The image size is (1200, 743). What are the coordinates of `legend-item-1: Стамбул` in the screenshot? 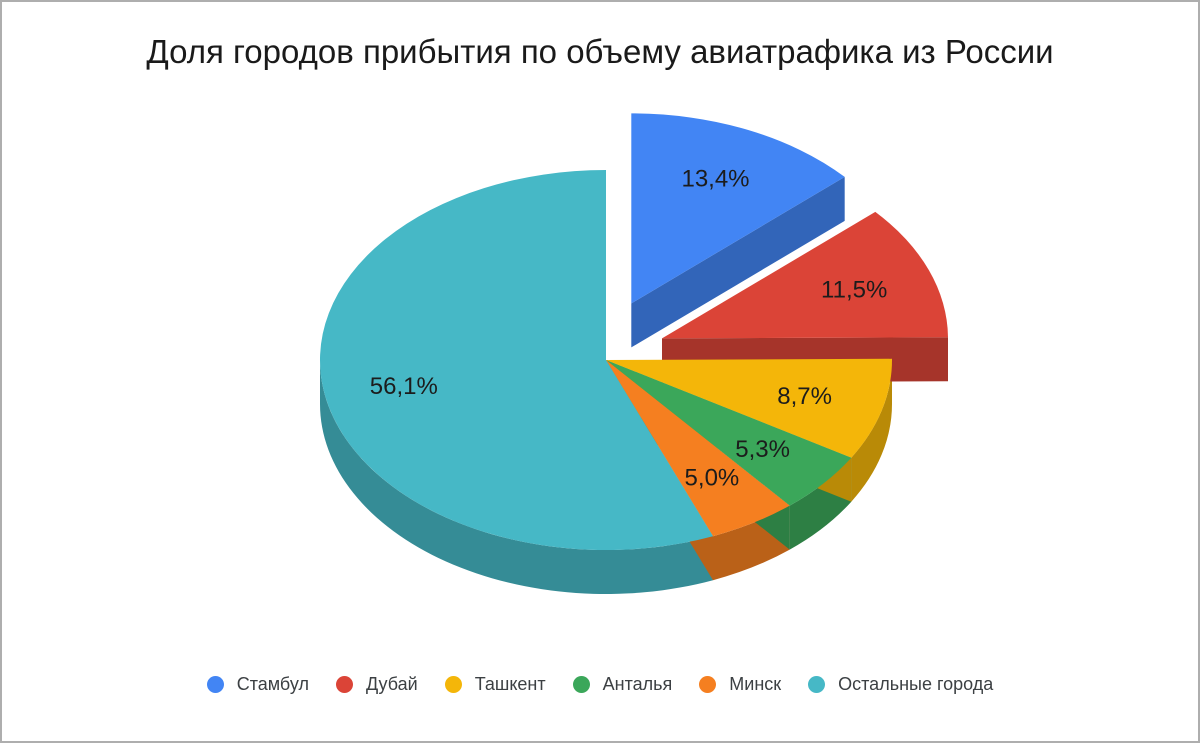 It's located at (257, 684).